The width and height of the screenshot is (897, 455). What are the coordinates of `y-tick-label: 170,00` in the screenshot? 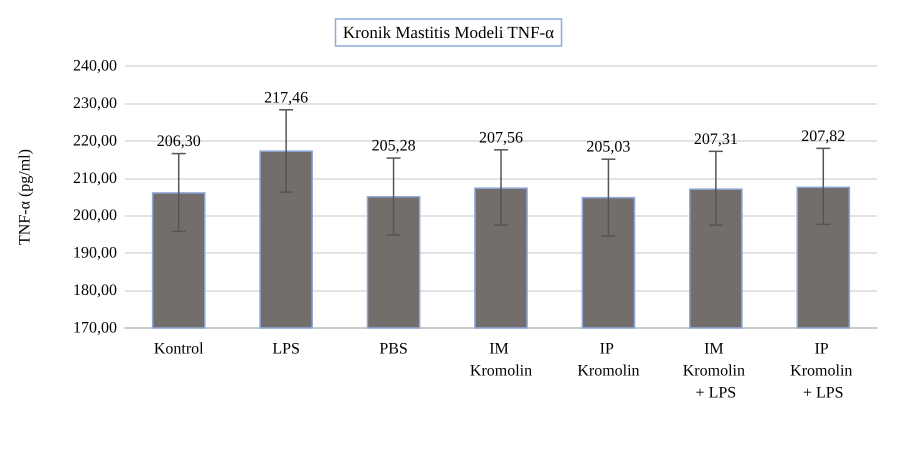 It's located at (95, 328).